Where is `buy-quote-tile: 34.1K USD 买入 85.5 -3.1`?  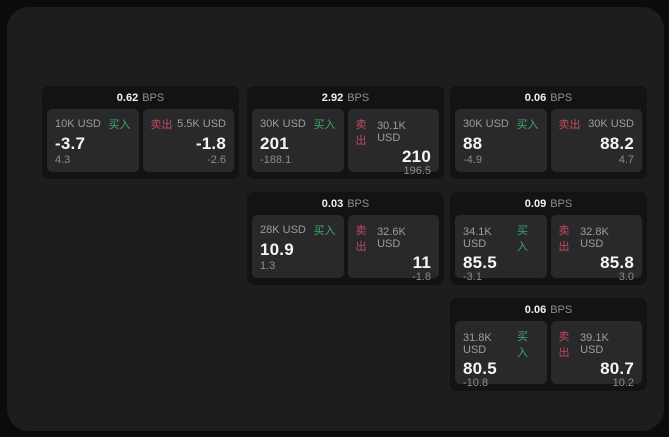 buy-quote-tile: 34.1K USD 买入 85.5 -3.1 is located at coordinates (501, 249).